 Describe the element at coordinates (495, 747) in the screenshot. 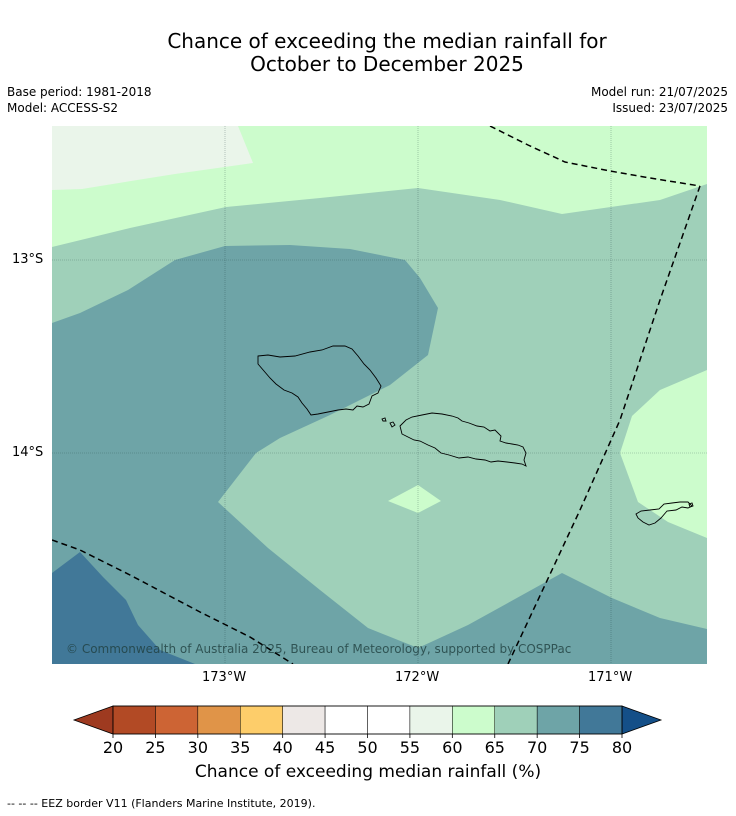

I see `colorbar-tick-label: 65` at that location.